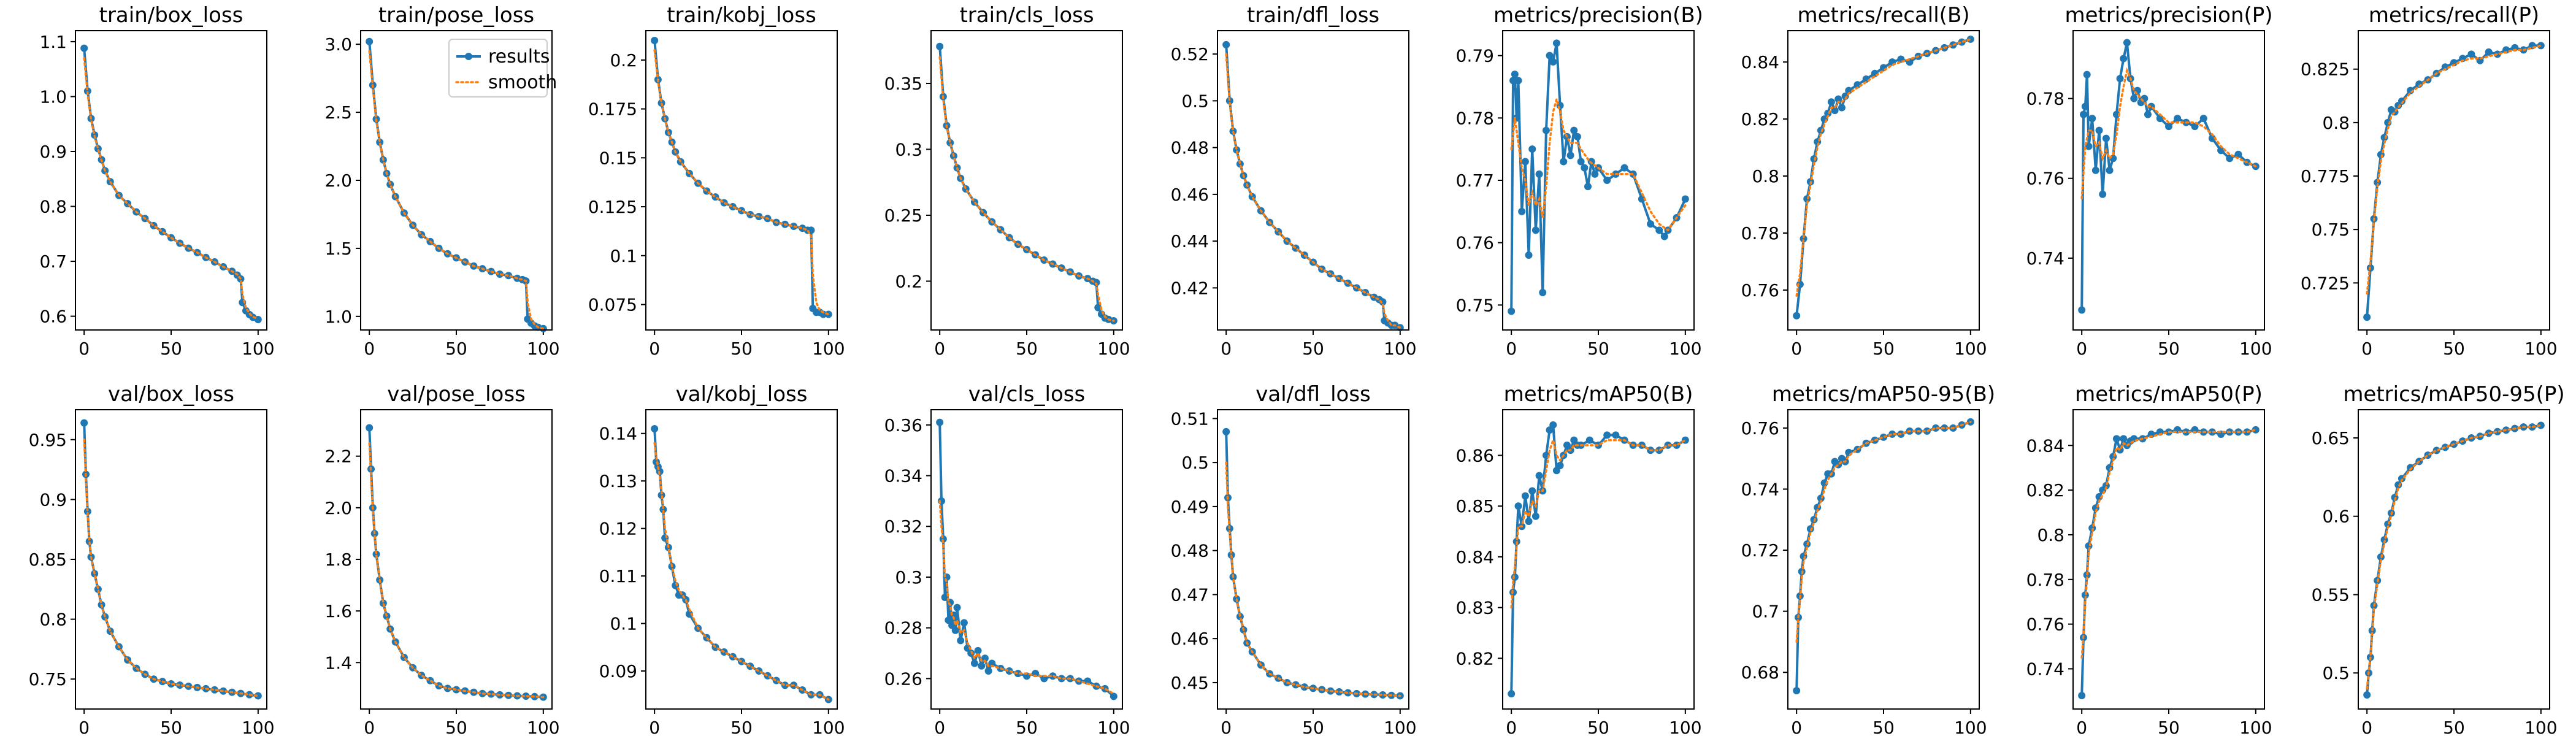  What do you see at coordinates (612, 305) in the screenshot?
I see `y-tick-label: 0.075` at bounding box center [612, 305].